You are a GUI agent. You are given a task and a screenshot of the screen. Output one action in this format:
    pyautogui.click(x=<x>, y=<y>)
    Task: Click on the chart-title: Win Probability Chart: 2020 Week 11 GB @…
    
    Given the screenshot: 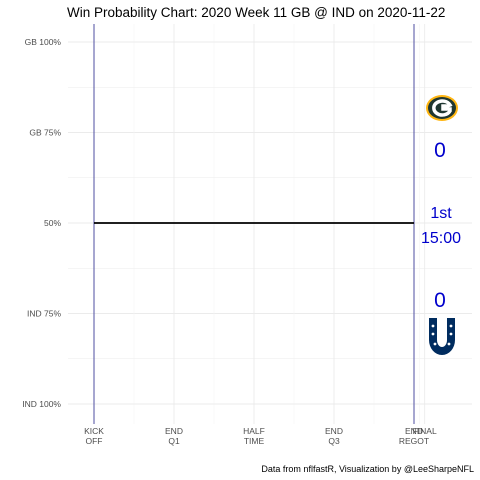 What is the action you would take?
    pyautogui.click(x=256, y=12)
    